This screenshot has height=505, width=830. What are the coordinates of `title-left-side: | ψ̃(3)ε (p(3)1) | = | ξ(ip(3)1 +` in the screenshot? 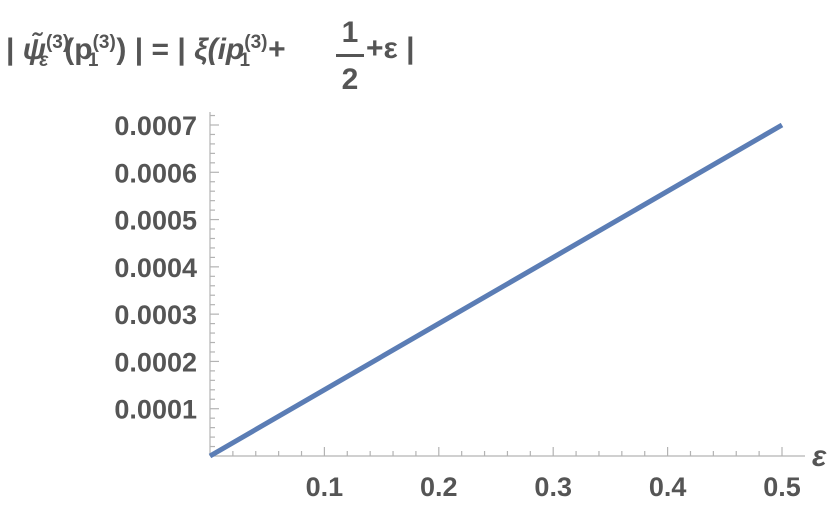 It's located at (146, 52).